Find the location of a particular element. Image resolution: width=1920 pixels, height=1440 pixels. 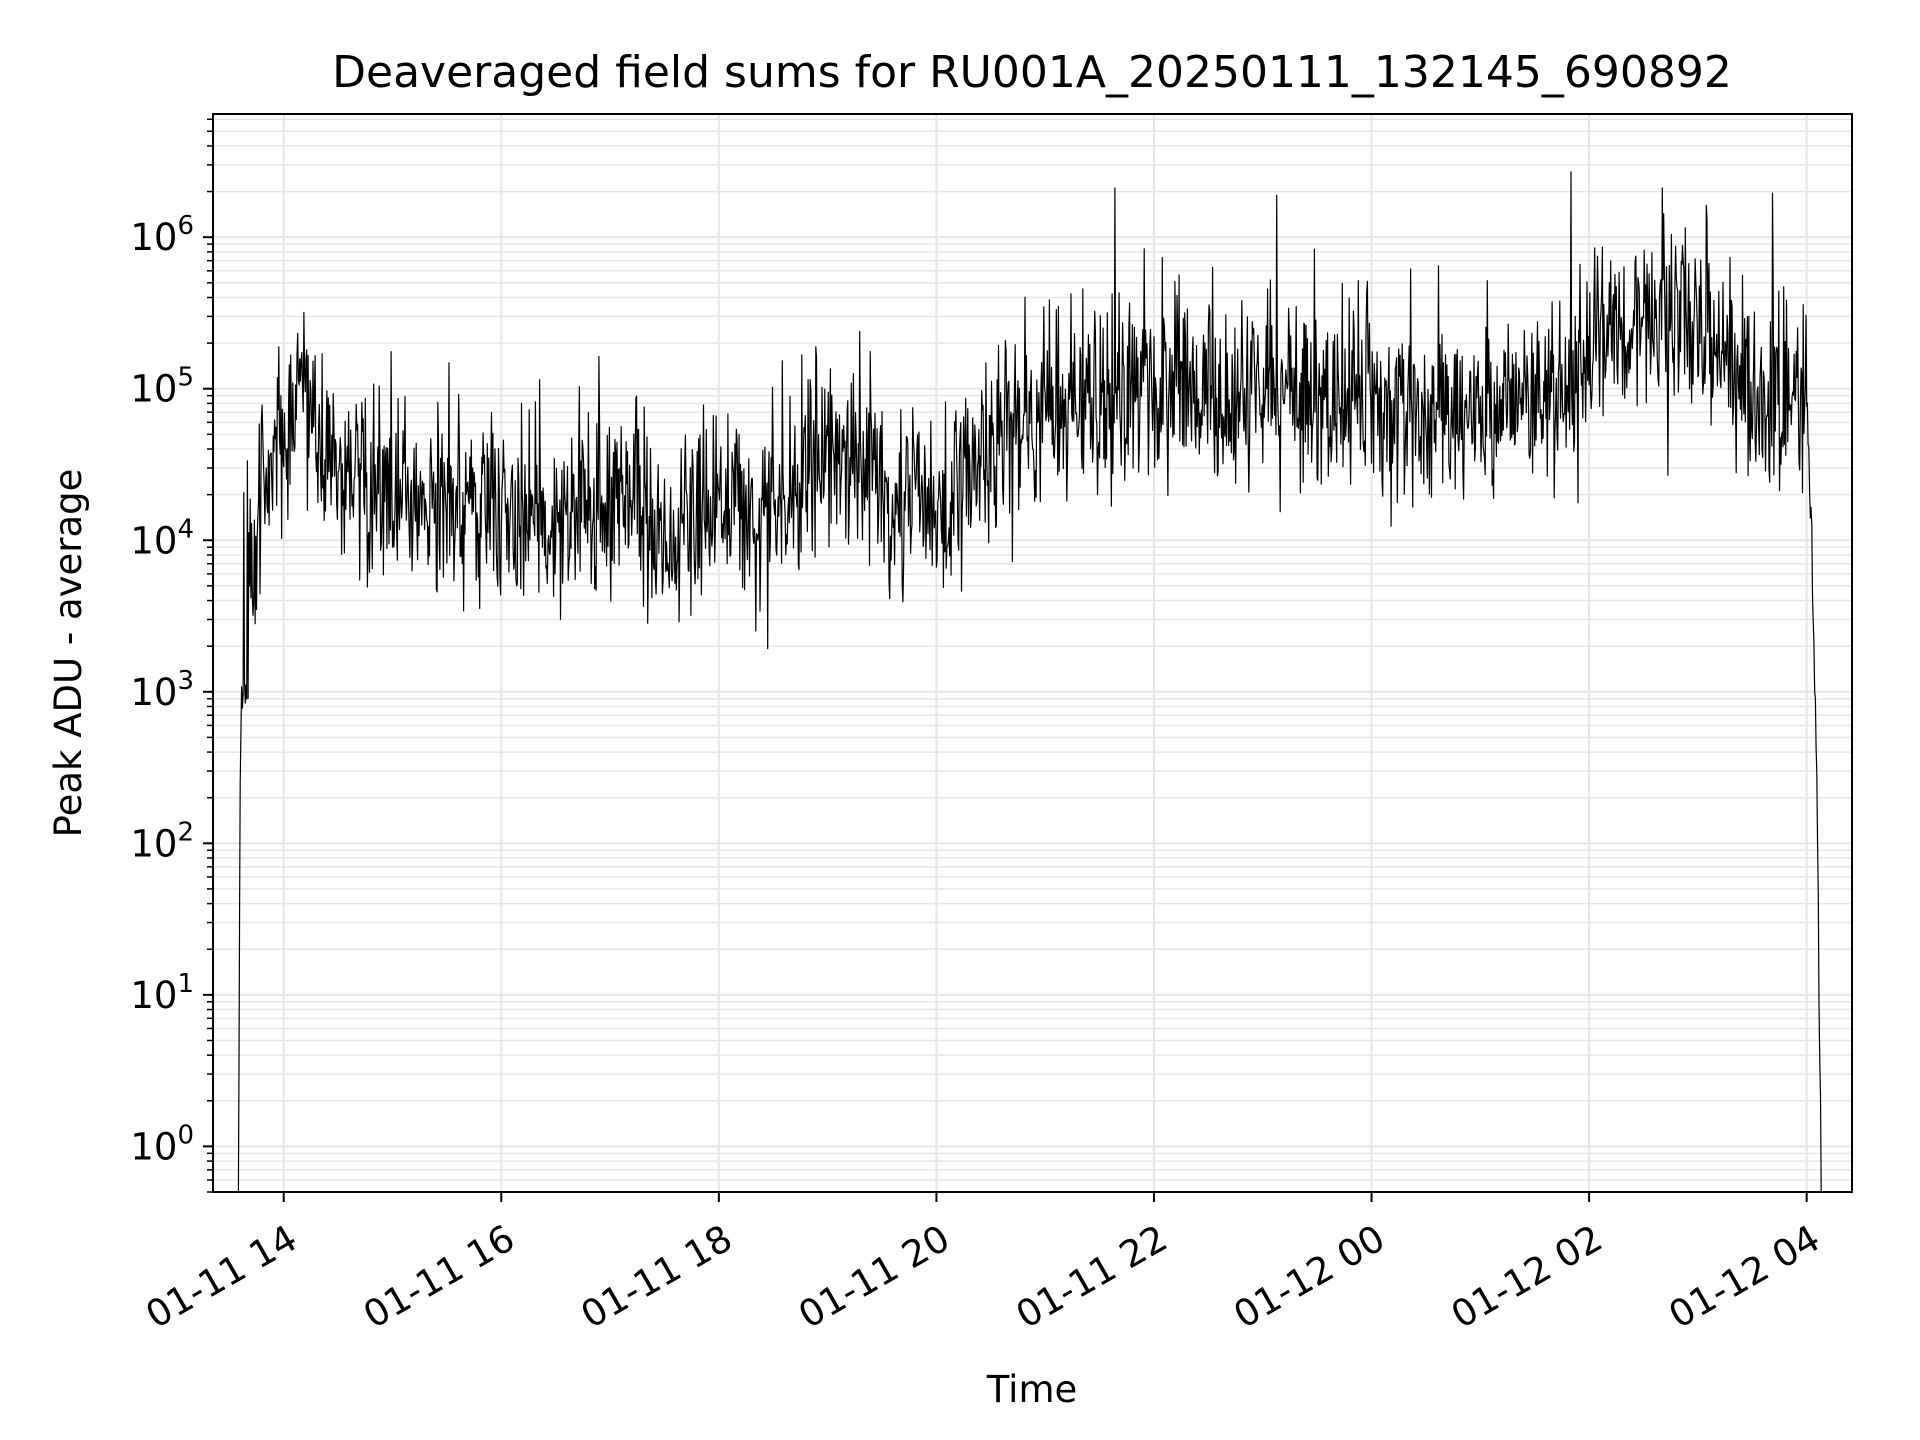

y-tick-label: 10² is located at coordinates (162, 841).